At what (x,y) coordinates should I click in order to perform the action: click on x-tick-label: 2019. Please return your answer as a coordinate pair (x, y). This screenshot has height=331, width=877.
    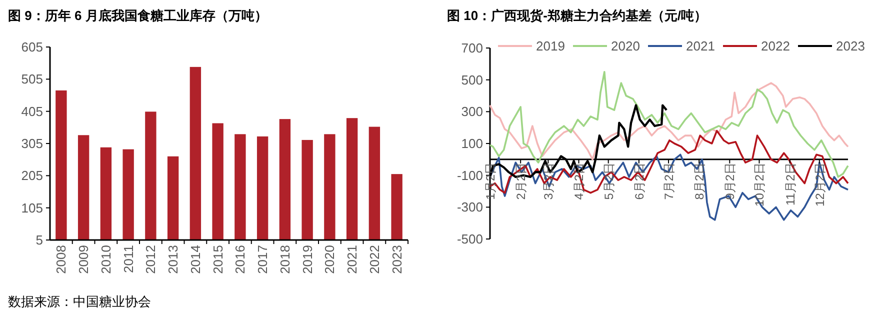
    Looking at the image, I should click on (307, 259).